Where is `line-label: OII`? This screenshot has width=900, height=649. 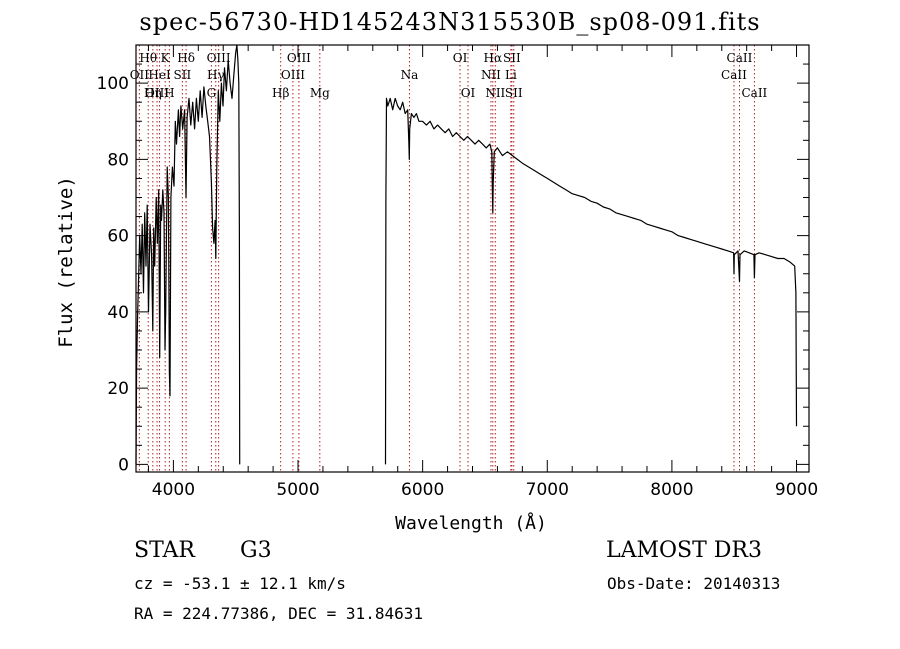
line-label: OII is located at coordinates (140, 75).